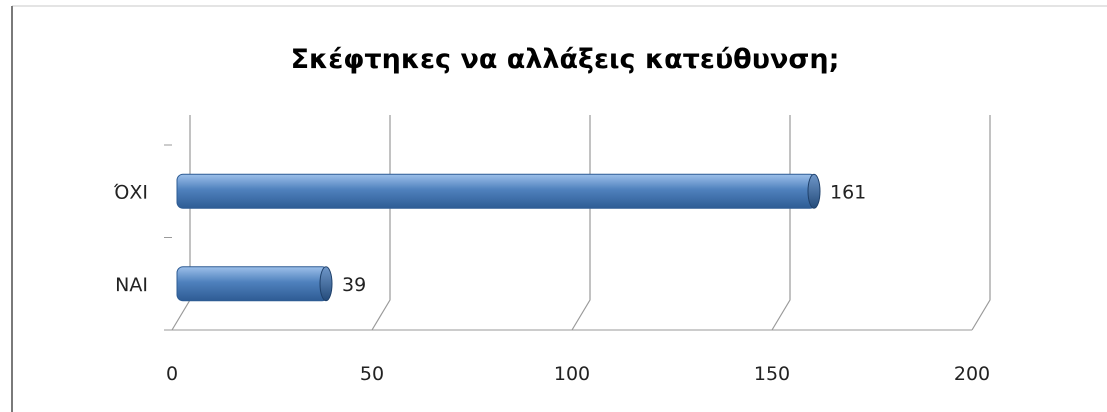  What do you see at coordinates (130, 192) in the screenshot?
I see `category-label-0: ΌΧΙ` at bounding box center [130, 192].